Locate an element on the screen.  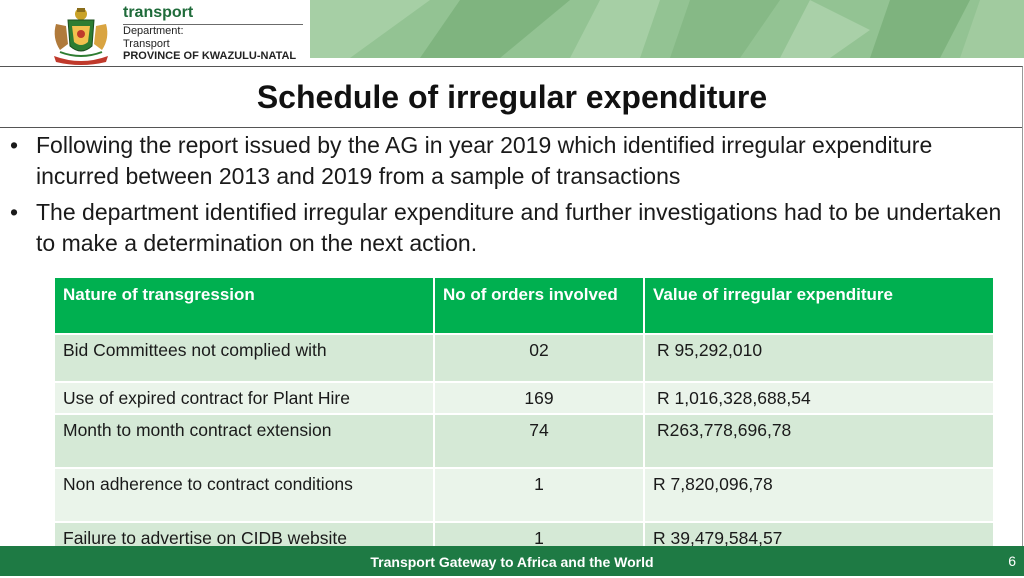
coat-of-arms-icon is located at coordinates (81, 36).